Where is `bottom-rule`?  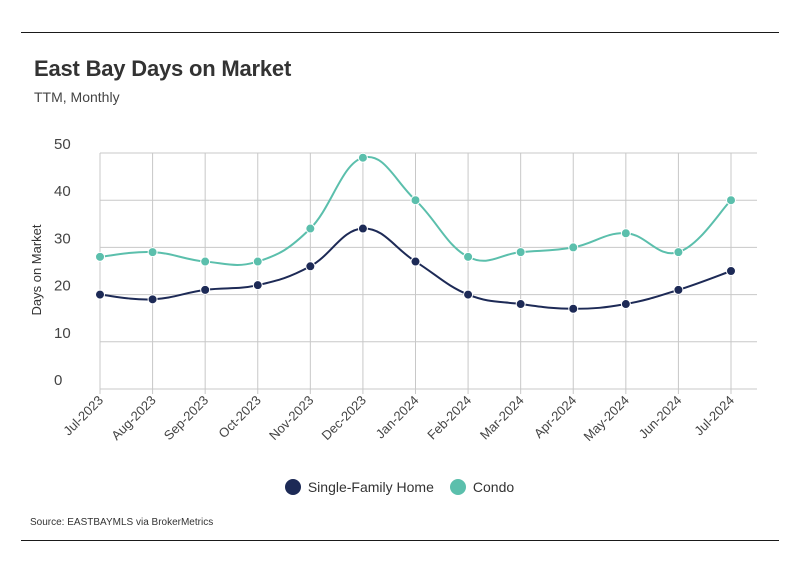 bottom-rule is located at coordinates (400, 540).